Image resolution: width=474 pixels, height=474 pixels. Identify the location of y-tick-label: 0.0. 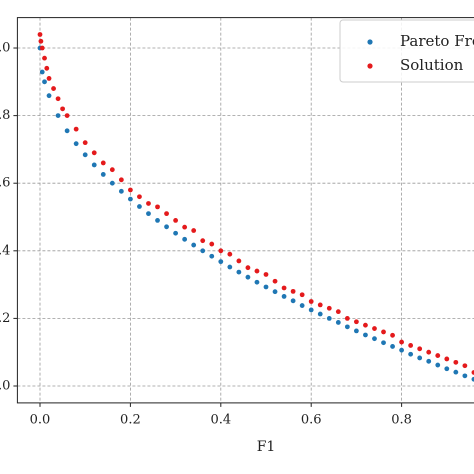
(5, 386).